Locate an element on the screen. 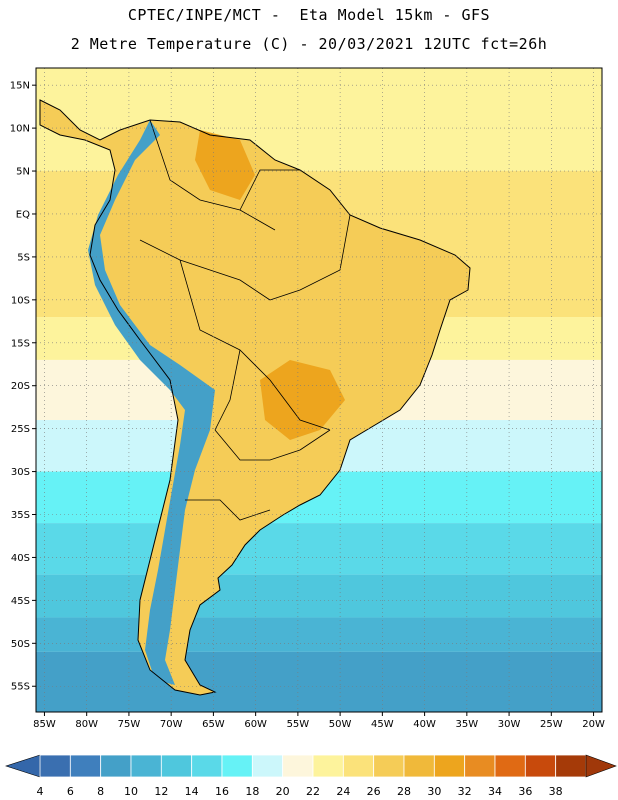  colorbar-label: 14 is located at coordinates (192, 791).